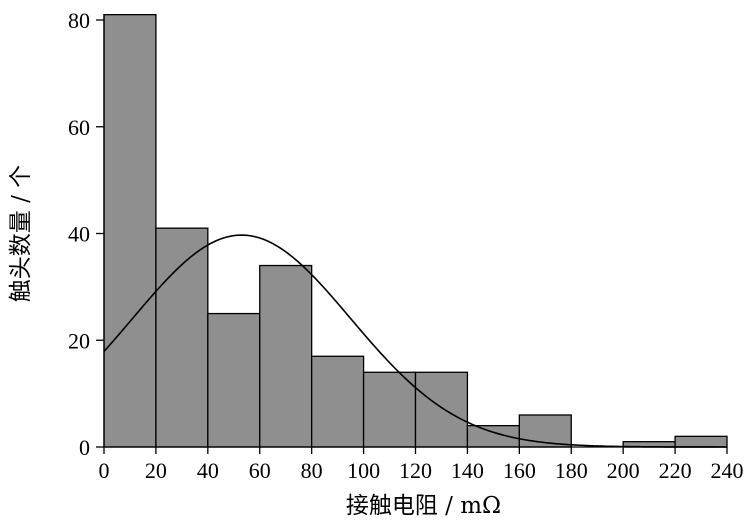  Describe the element at coordinates (519, 470) in the screenshot. I see `x-tick-label: 160` at that location.